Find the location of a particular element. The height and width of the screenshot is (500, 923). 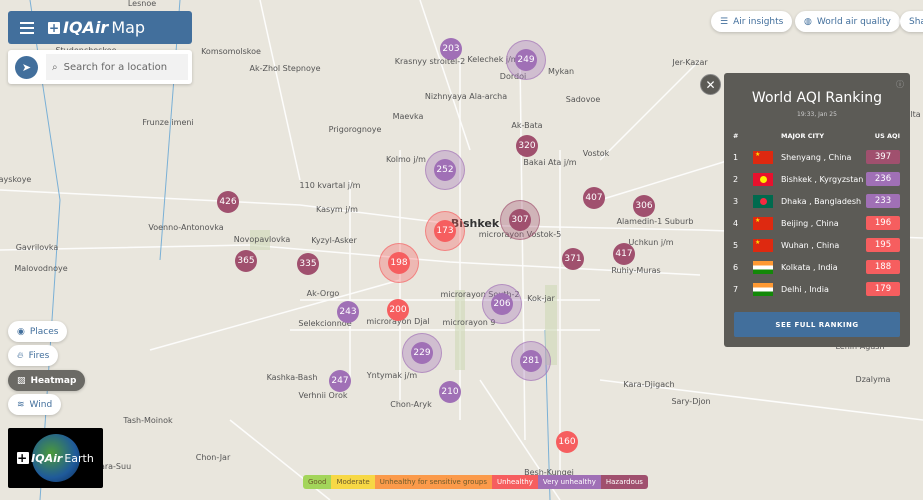

aqi-value: 173 is located at coordinates (445, 231).